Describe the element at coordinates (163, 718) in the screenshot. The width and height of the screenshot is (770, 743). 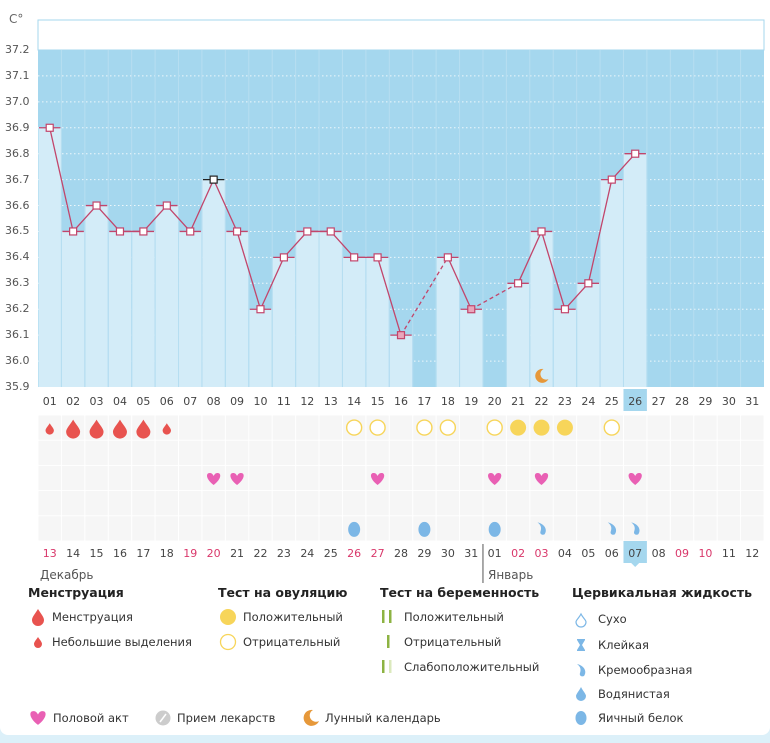
I see `legend-pill-icon` at that location.